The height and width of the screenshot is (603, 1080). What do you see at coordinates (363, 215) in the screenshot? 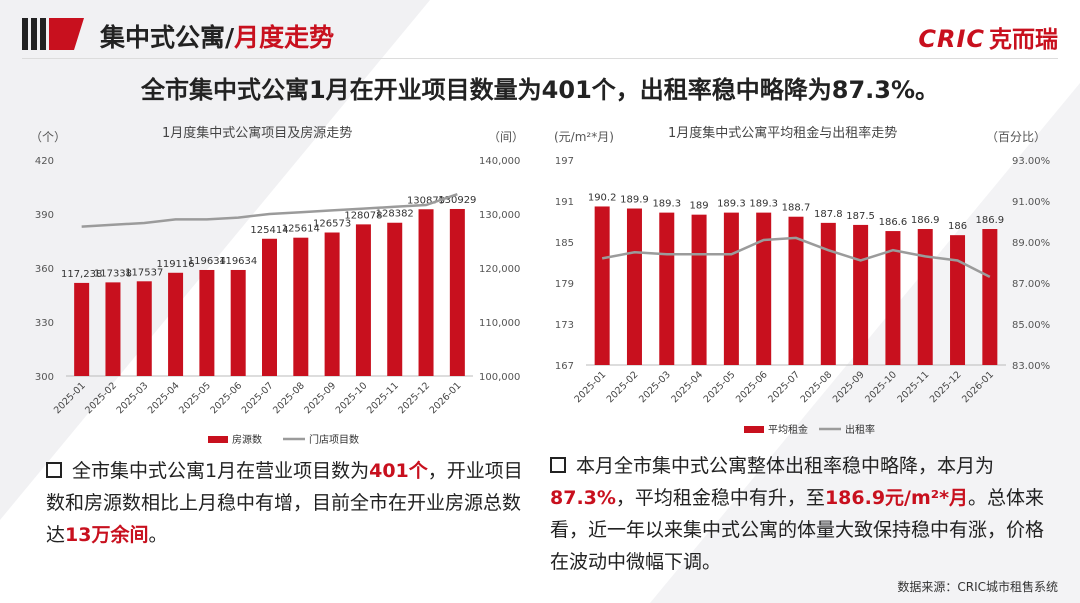
I see `data-label: 128078` at bounding box center [363, 215].